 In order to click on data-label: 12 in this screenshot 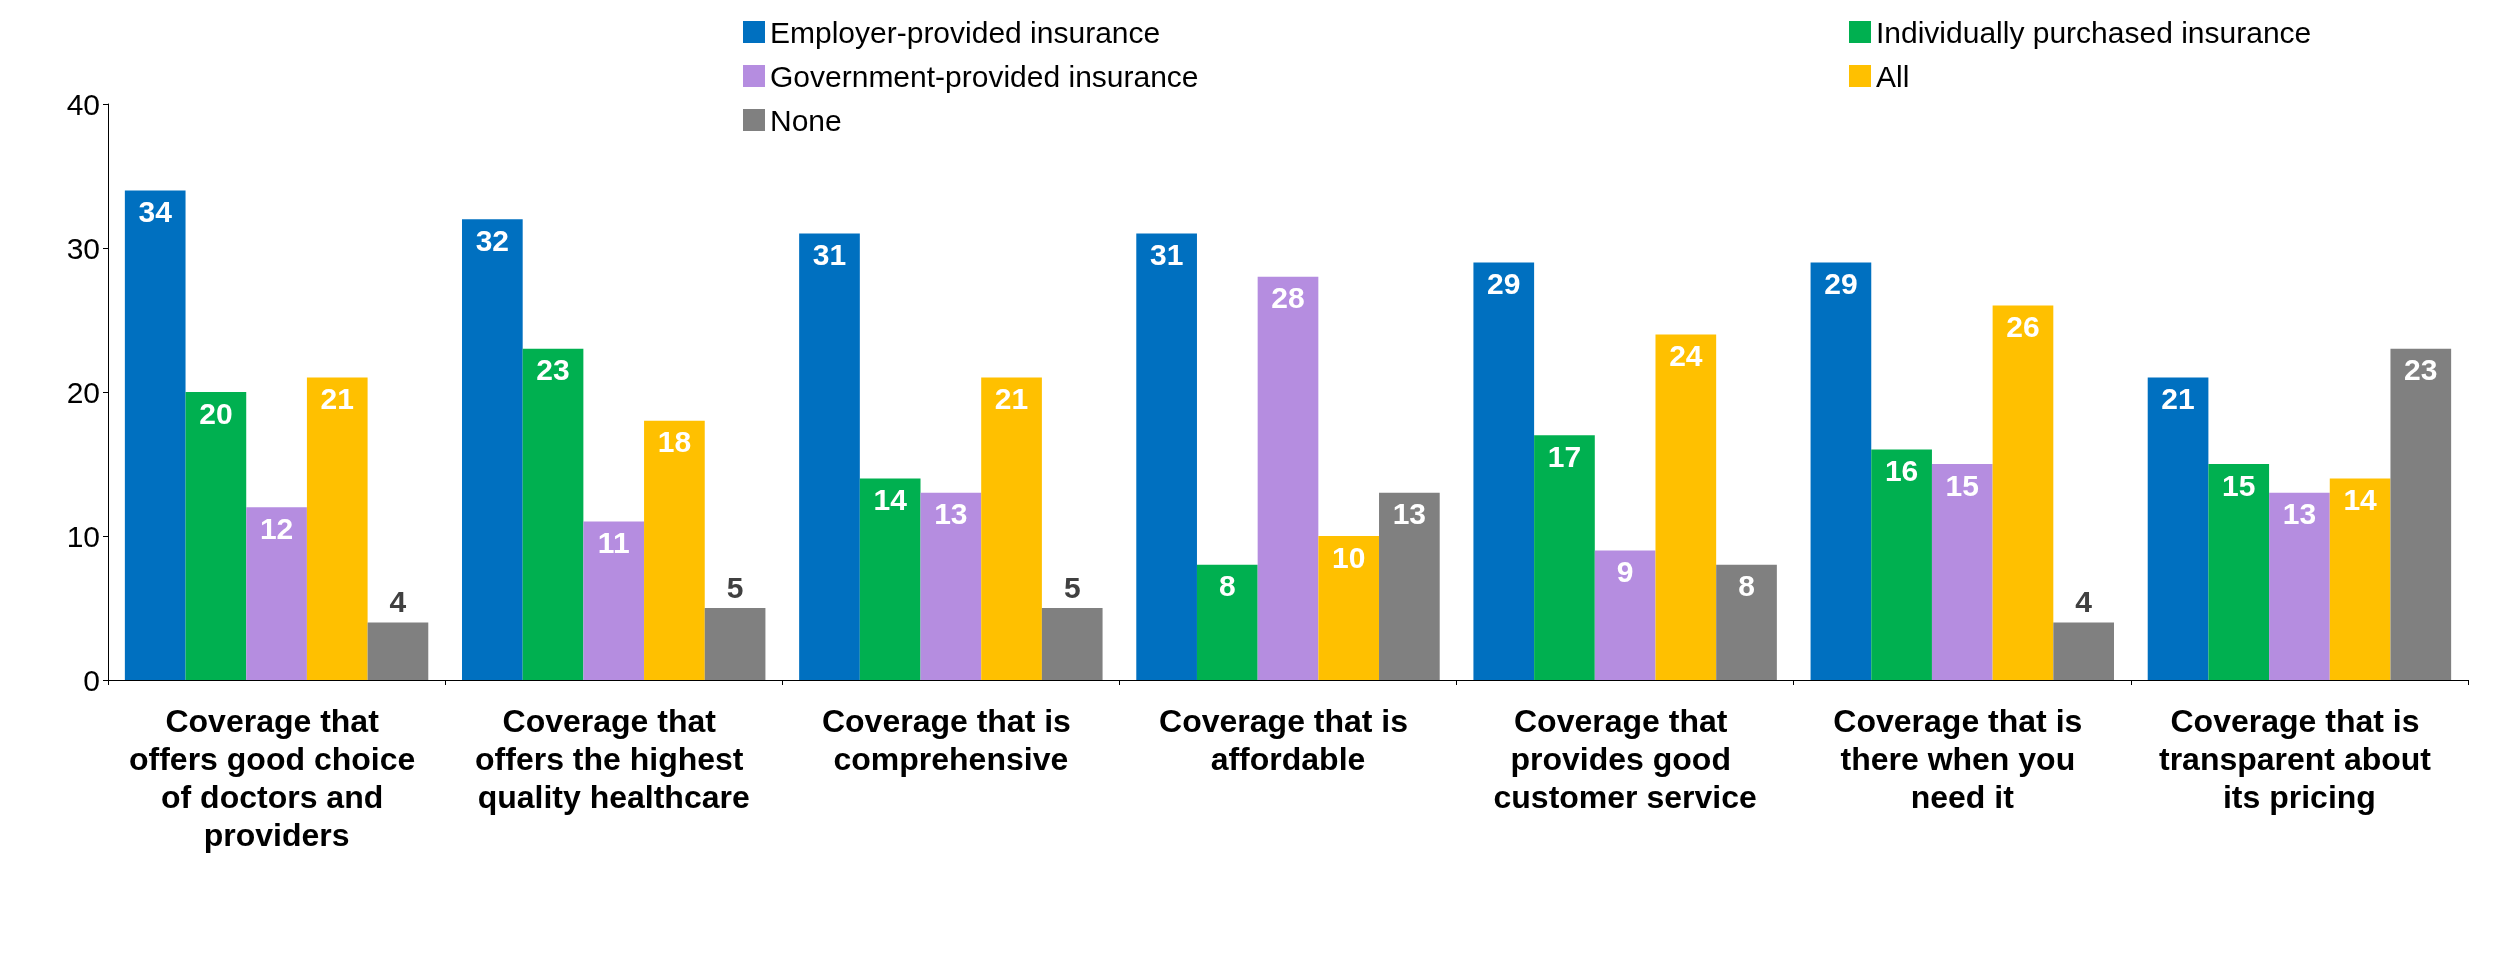, I will do `click(276, 528)`.